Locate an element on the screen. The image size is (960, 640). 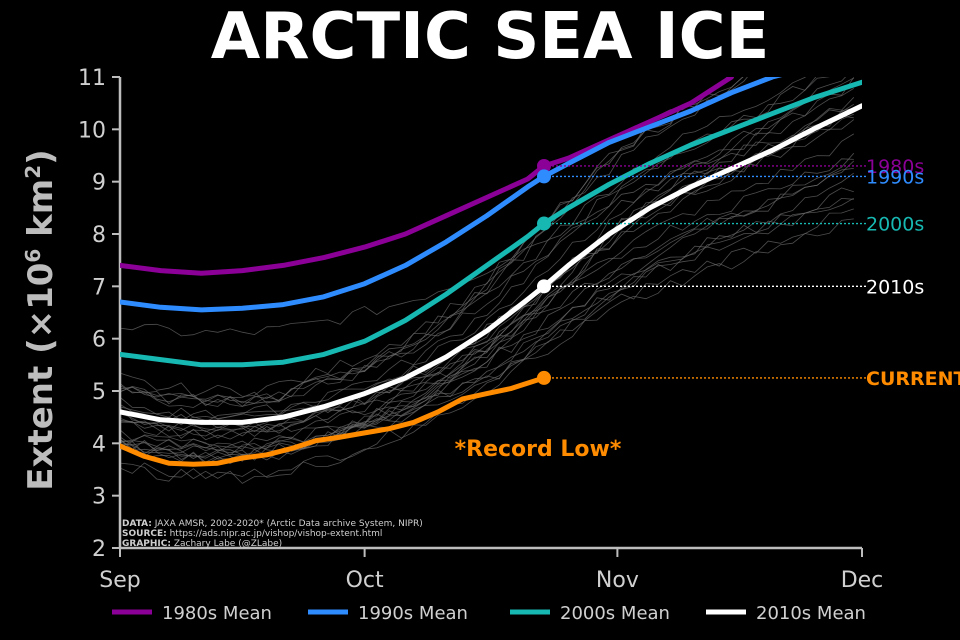
y-tick-label: 4 is located at coordinates (99, 444).